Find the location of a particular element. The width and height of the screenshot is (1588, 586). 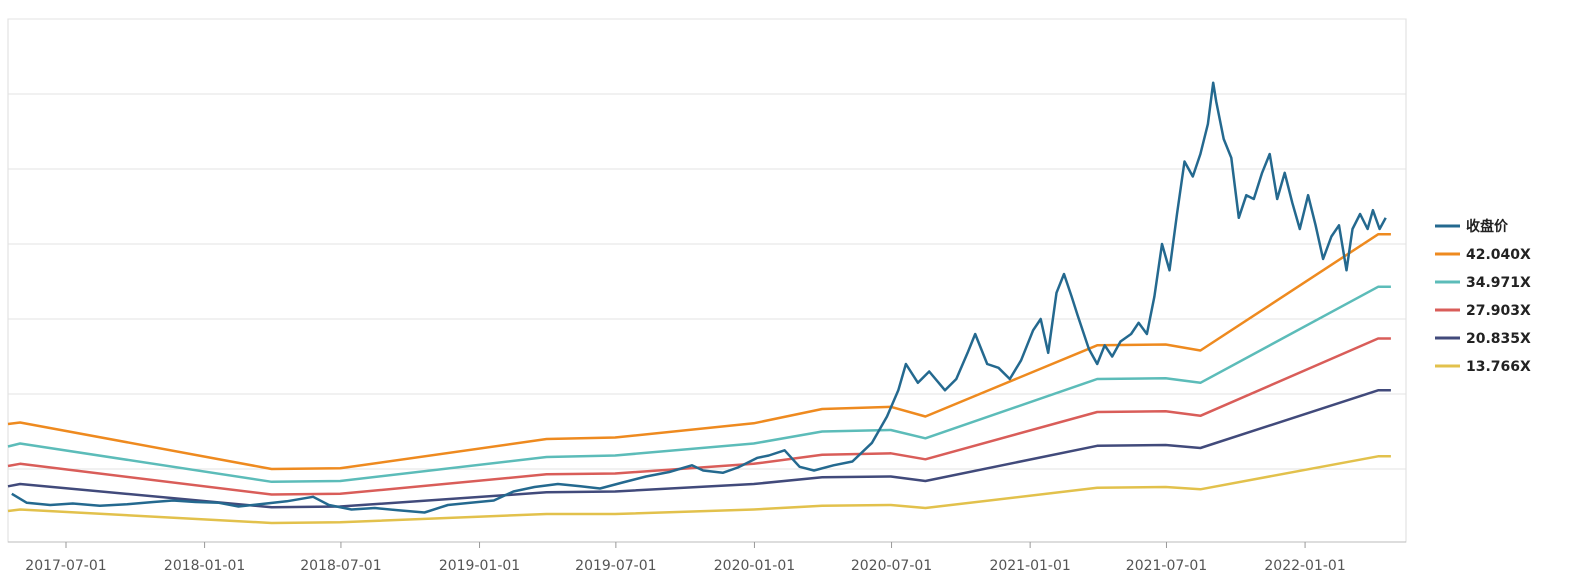

x-tick-label: 2018-07-01 is located at coordinates (340, 566).